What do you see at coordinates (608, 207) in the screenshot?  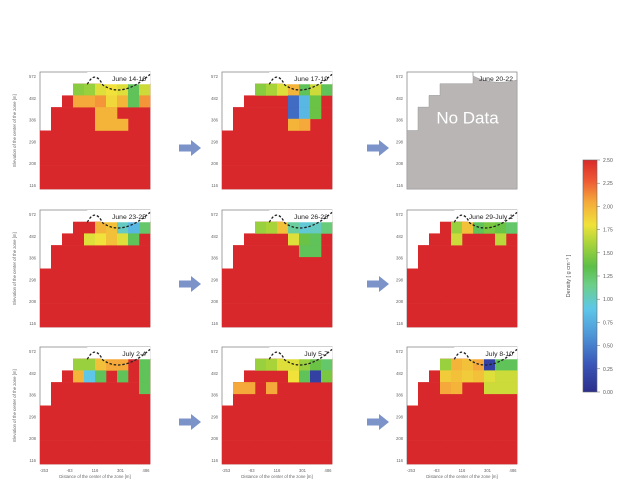 I see `colorbar-tick-label: 2.00` at bounding box center [608, 207].